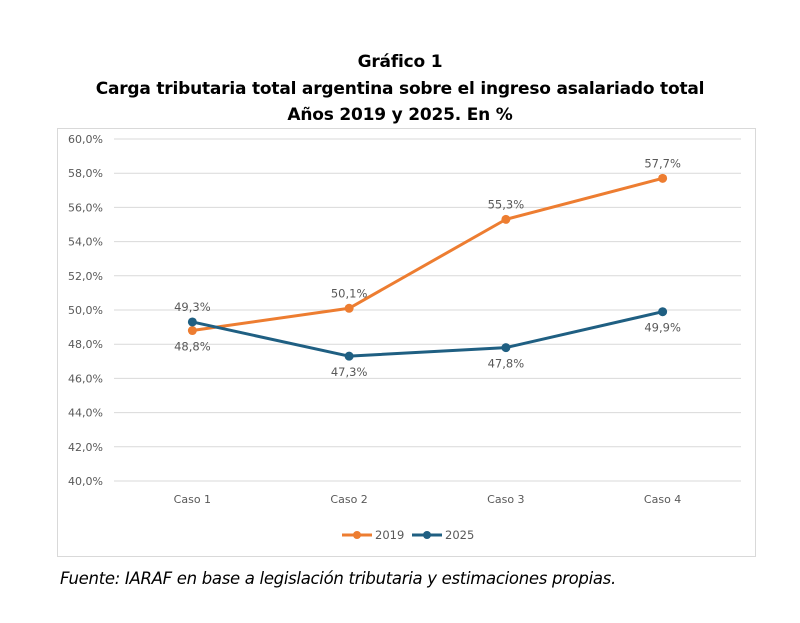 Image resolution: width=800 pixels, height=623 pixels. I want to click on data-label: 50,1%, so click(349, 293).